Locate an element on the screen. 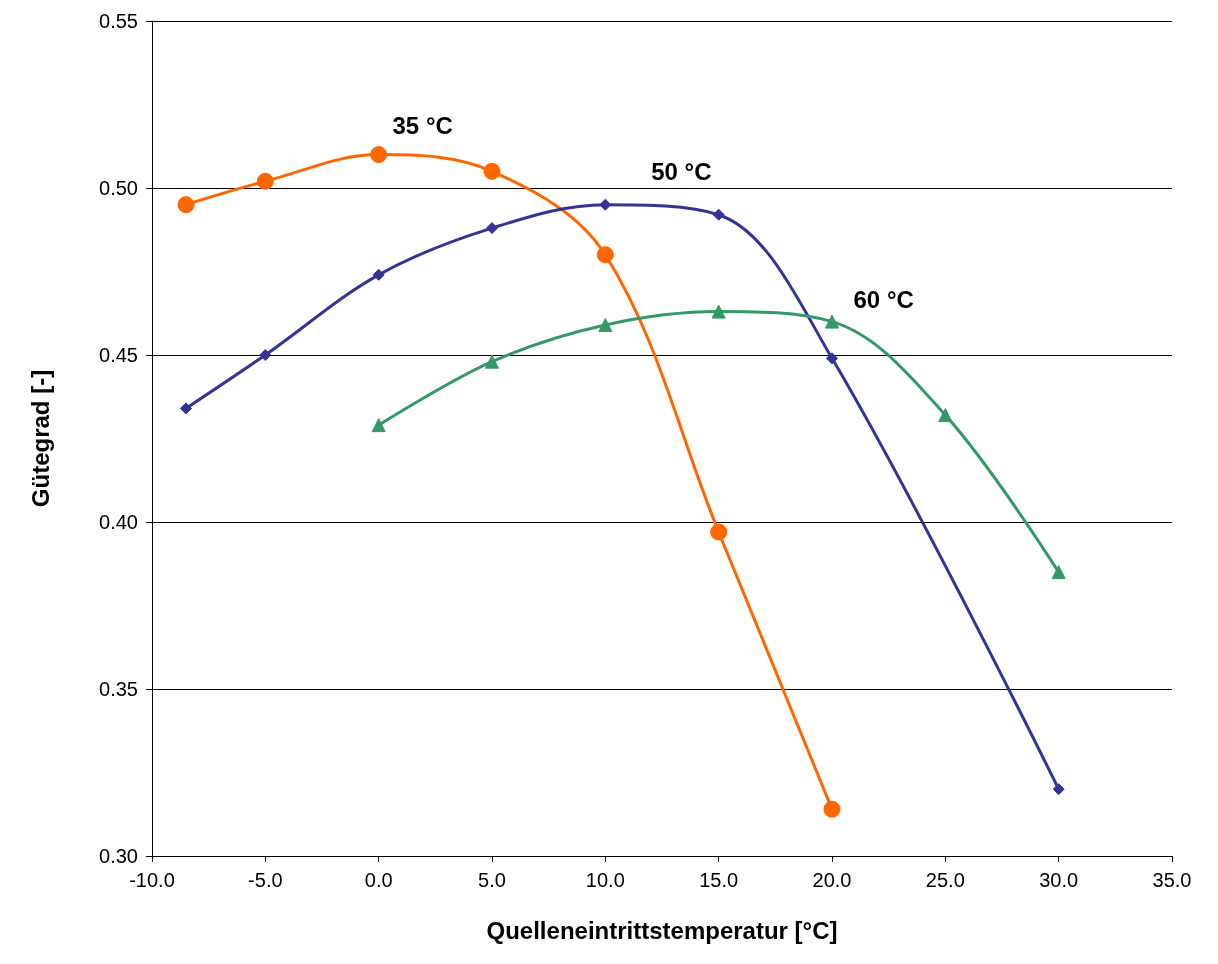 The width and height of the screenshot is (1218, 964). y-axis-title: Gütegrad [-] is located at coordinates (40, 438).